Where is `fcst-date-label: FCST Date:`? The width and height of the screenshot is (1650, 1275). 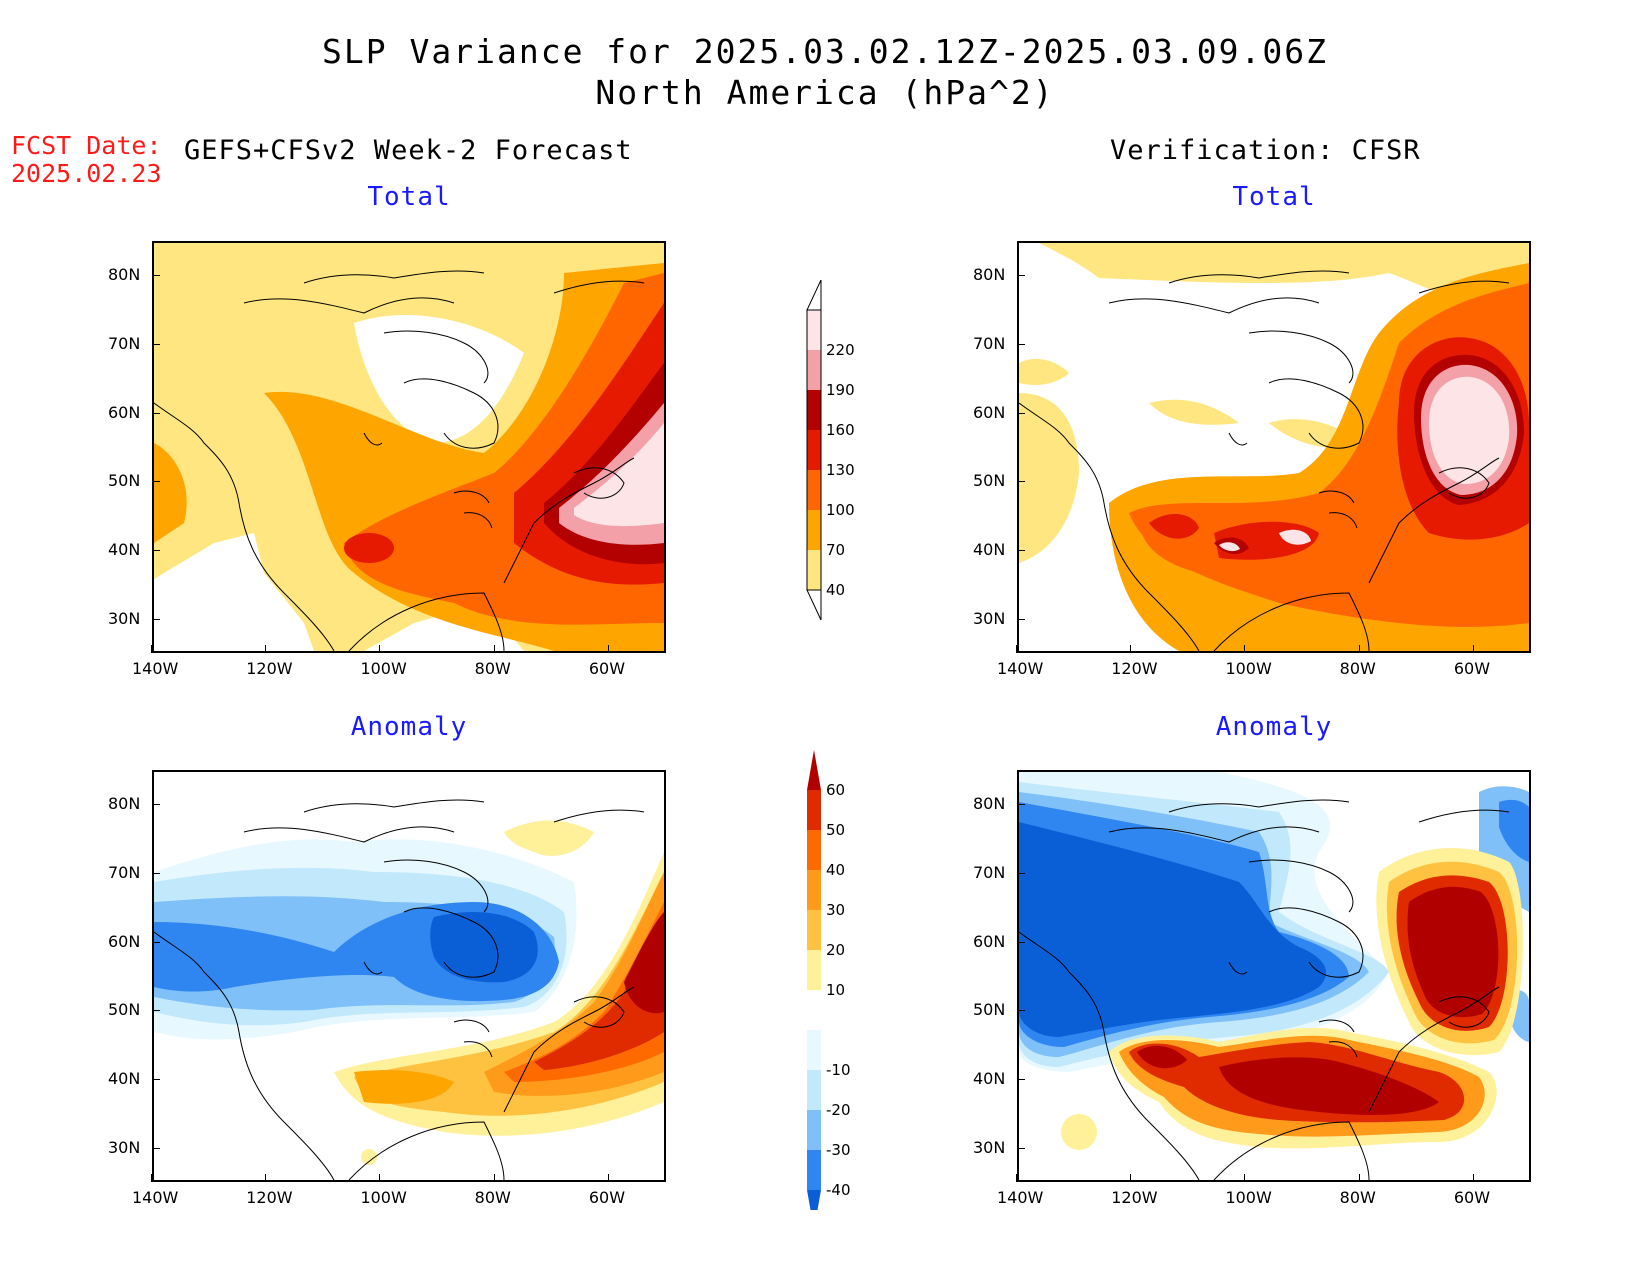 fcst-date-label: FCST Date: is located at coordinates (86, 145).